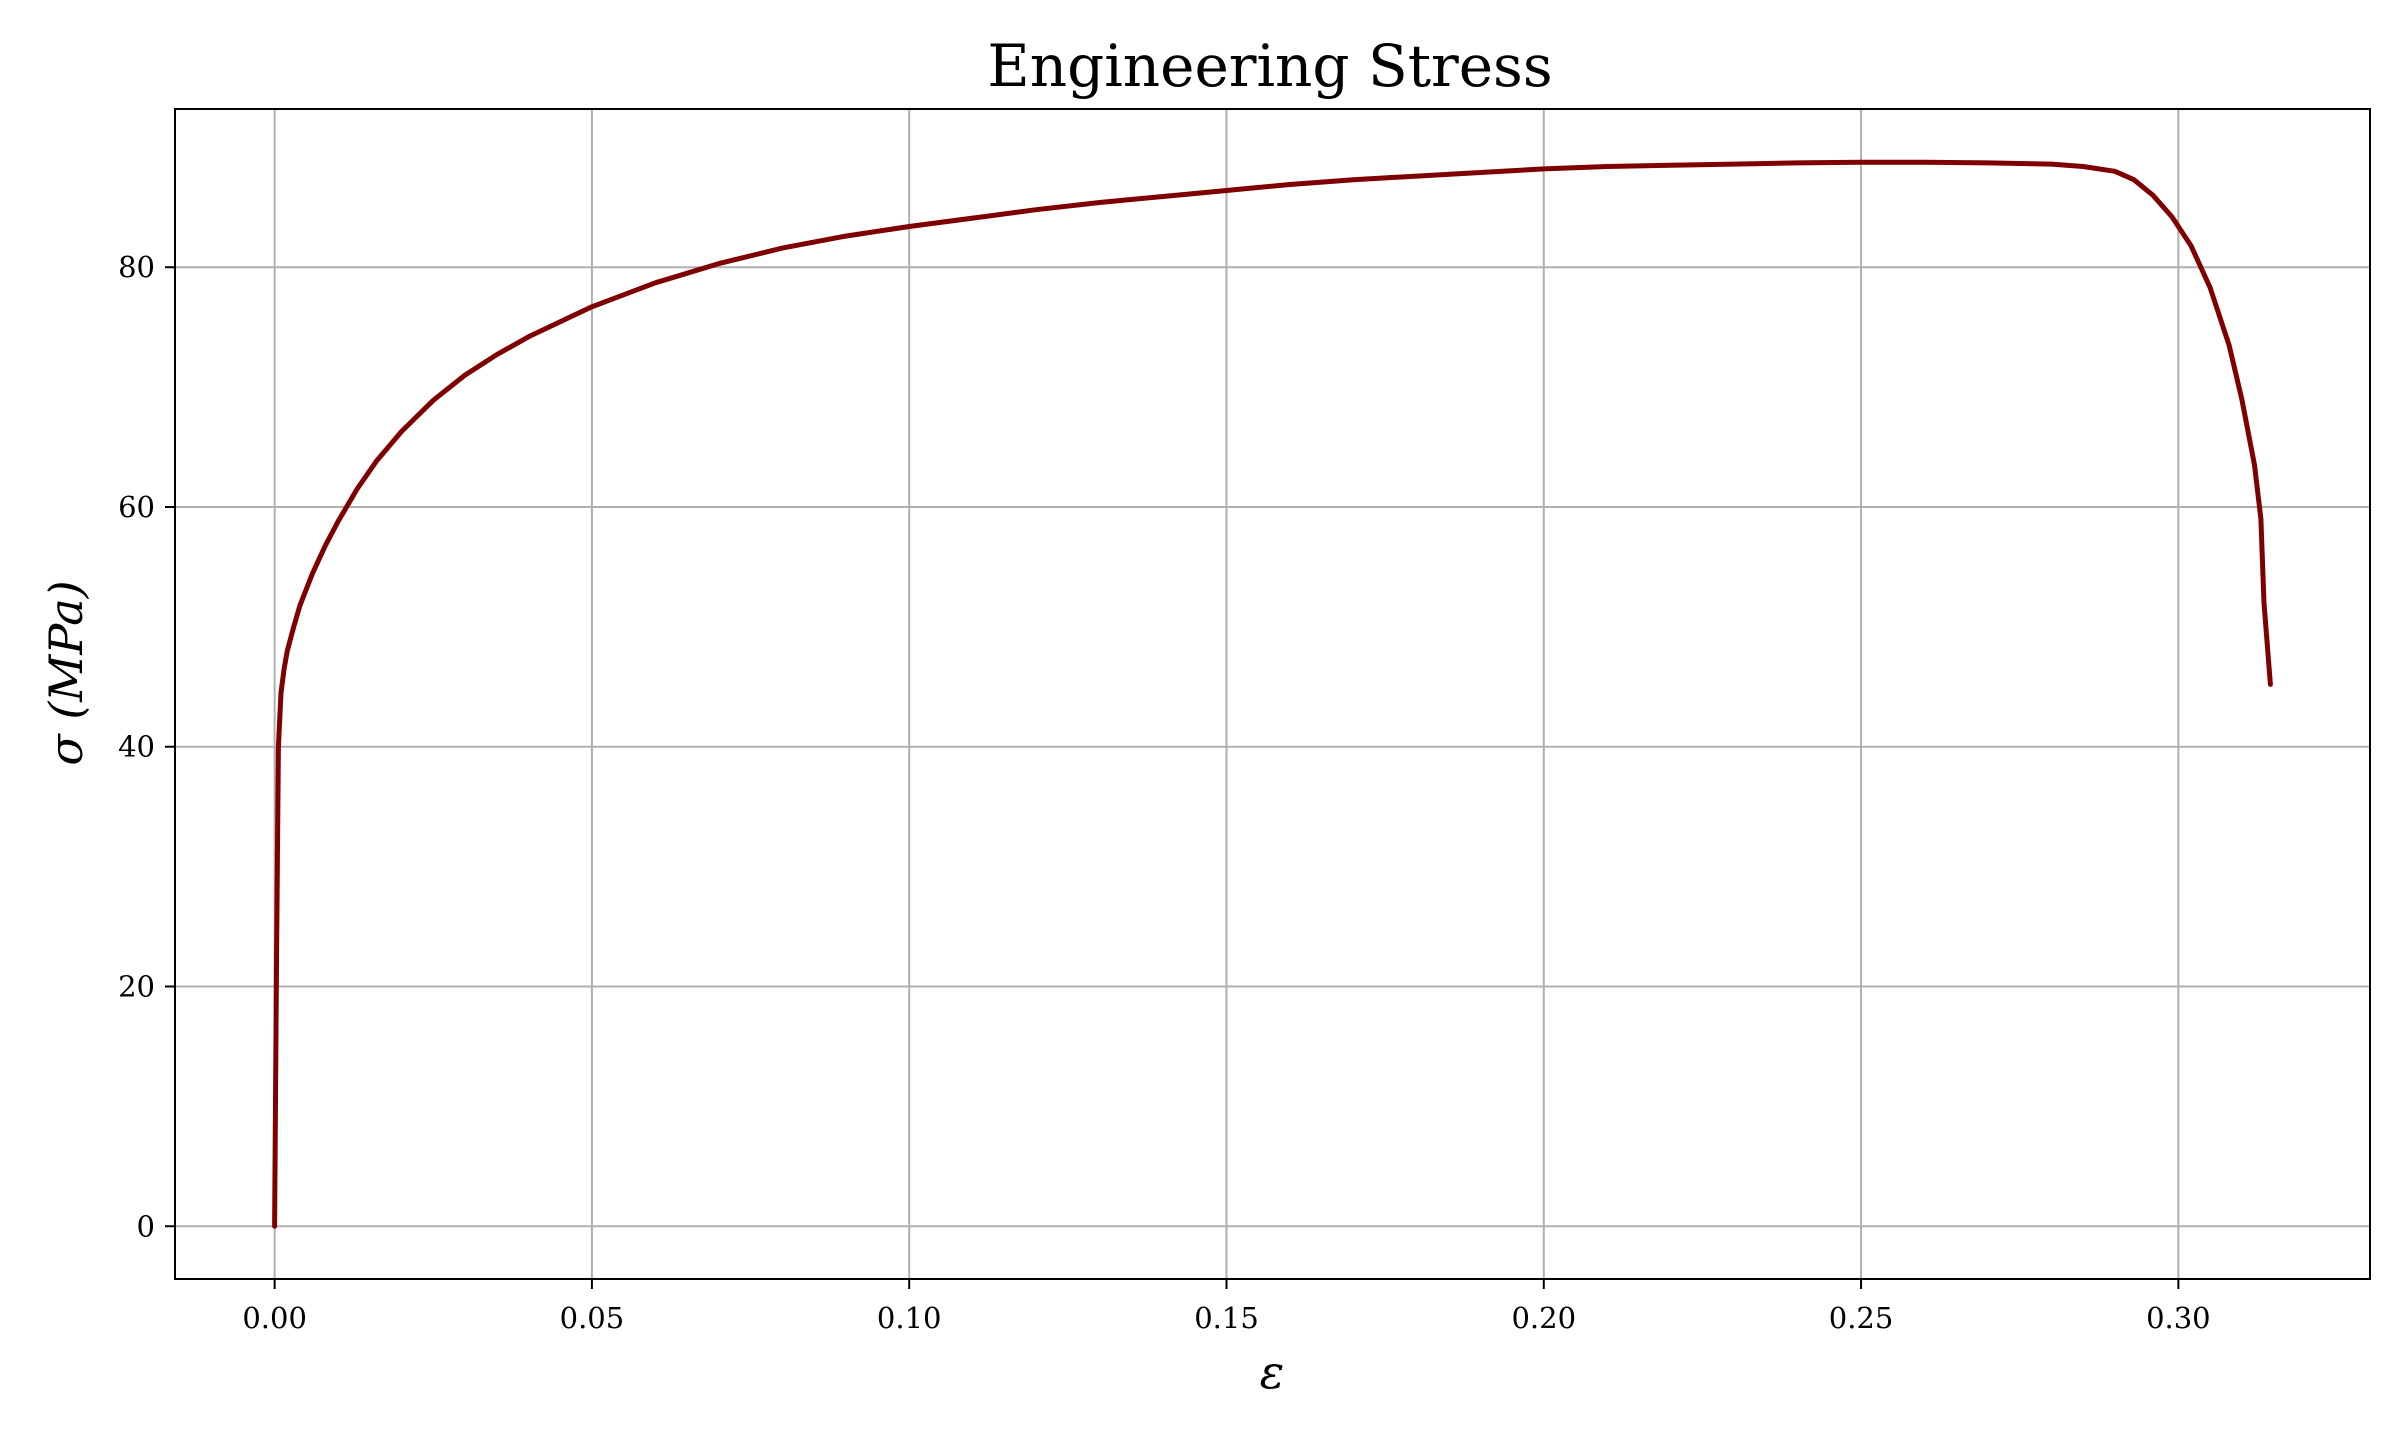 This screenshot has width=2400, height=1440. What do you see at coordinates (909, 1318) in the screenshot?
I see `x-tick-label: 0.10` at bounding box center [909, 1318].